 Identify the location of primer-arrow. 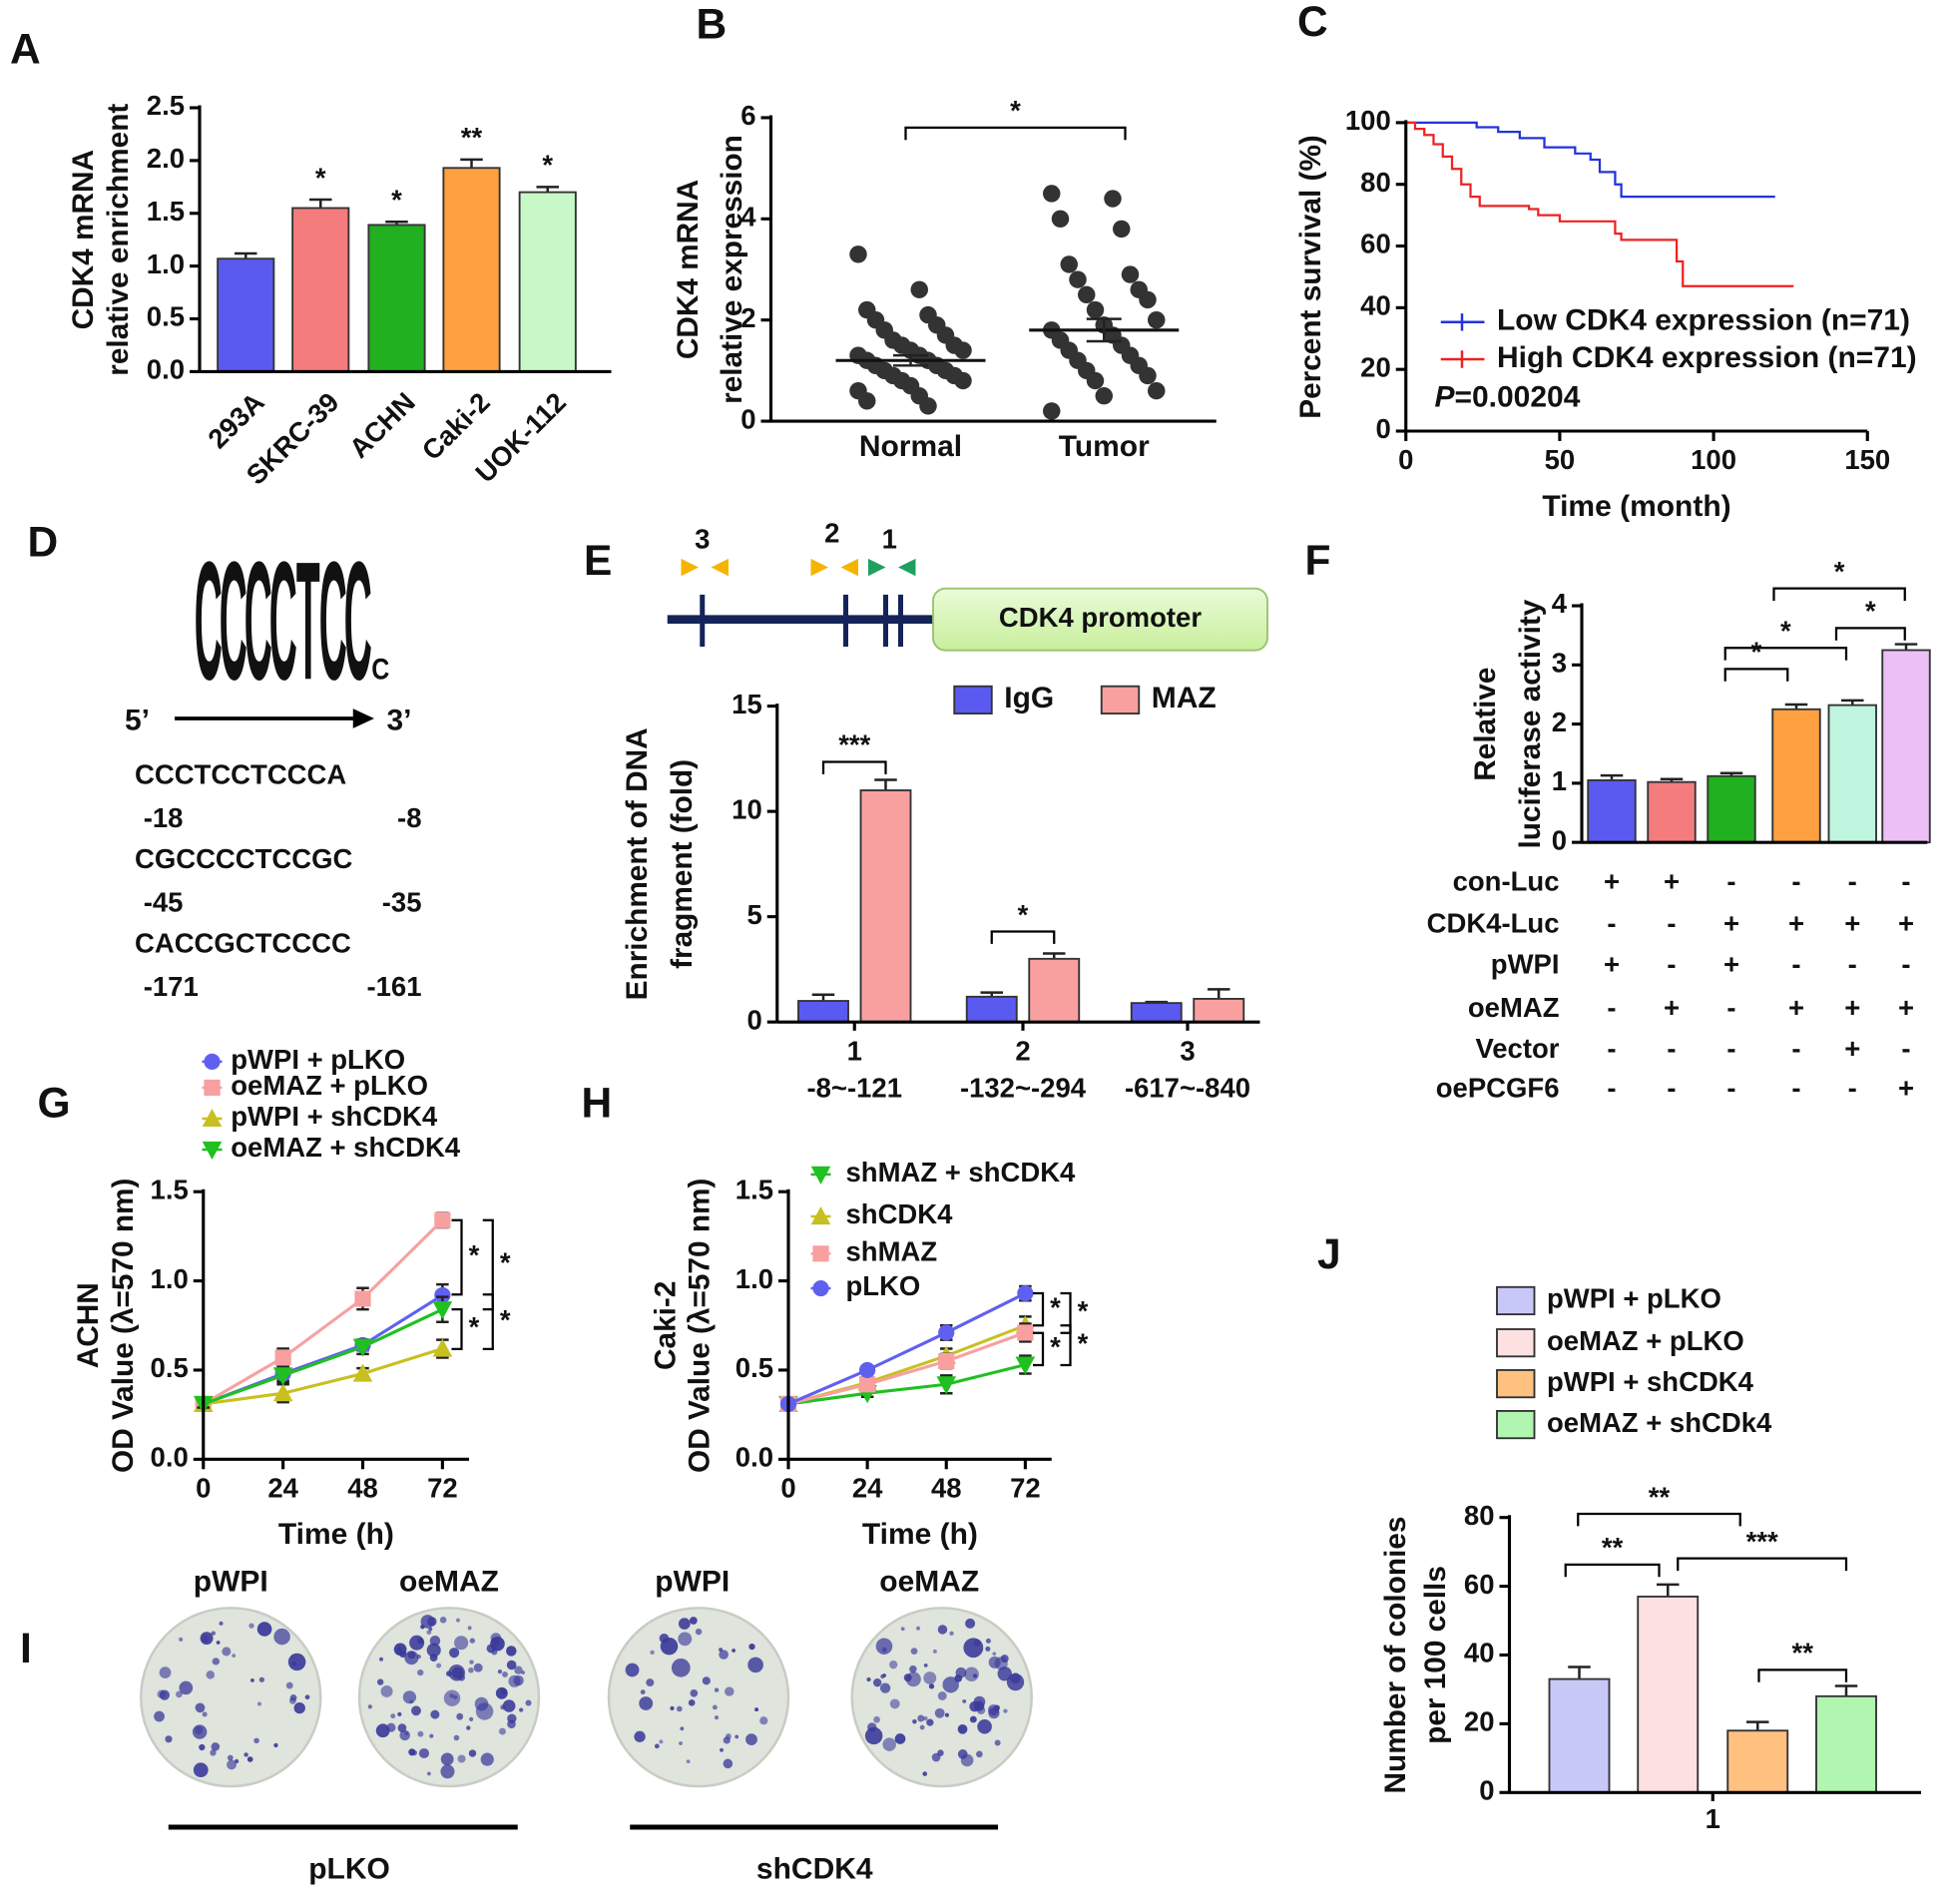
(819, 567).